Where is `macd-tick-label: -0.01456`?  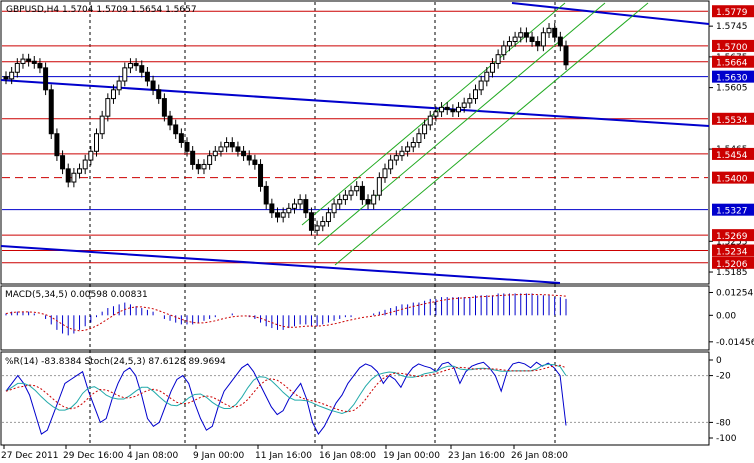 macd-tick-label: -0.01456 is located at coordinates (735, 343).